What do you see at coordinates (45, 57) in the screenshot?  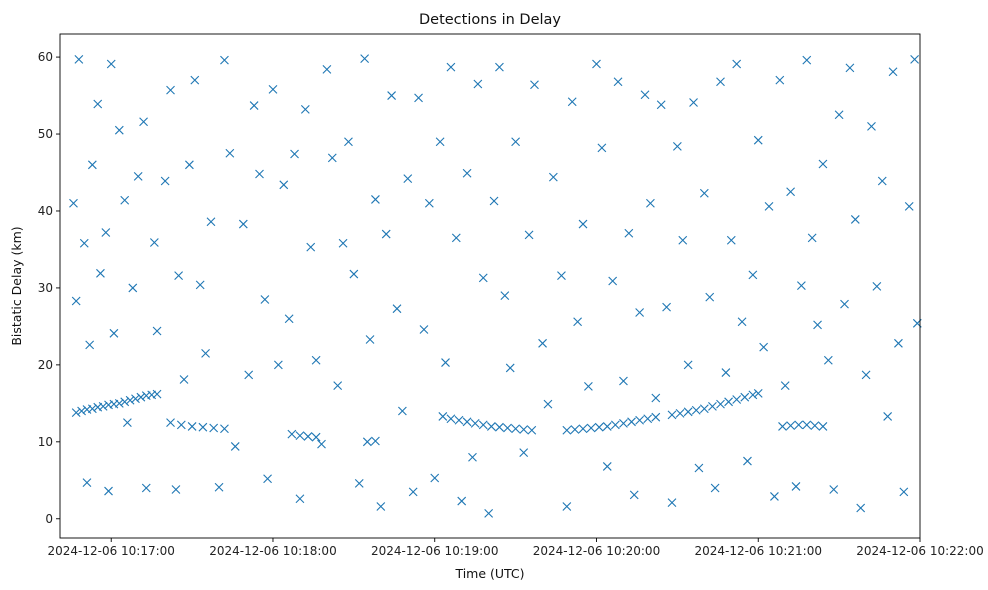 I see `y-tick-label: 60` at bounding box center [45, 57].